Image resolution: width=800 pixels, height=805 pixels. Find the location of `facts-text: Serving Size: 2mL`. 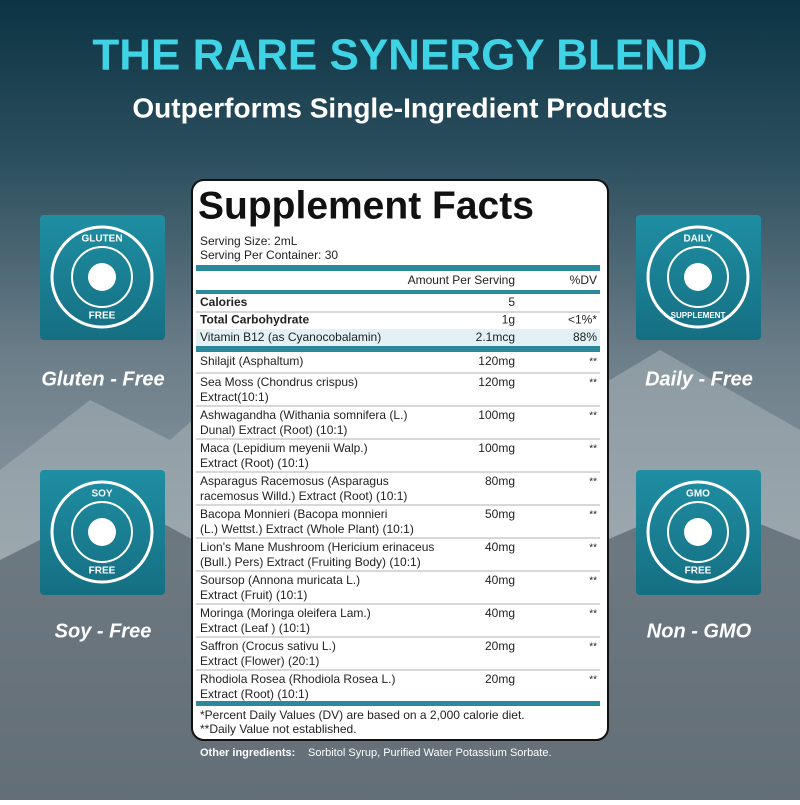

facts-text: Serving Size: 2mL is located at coordinates (249, 241).